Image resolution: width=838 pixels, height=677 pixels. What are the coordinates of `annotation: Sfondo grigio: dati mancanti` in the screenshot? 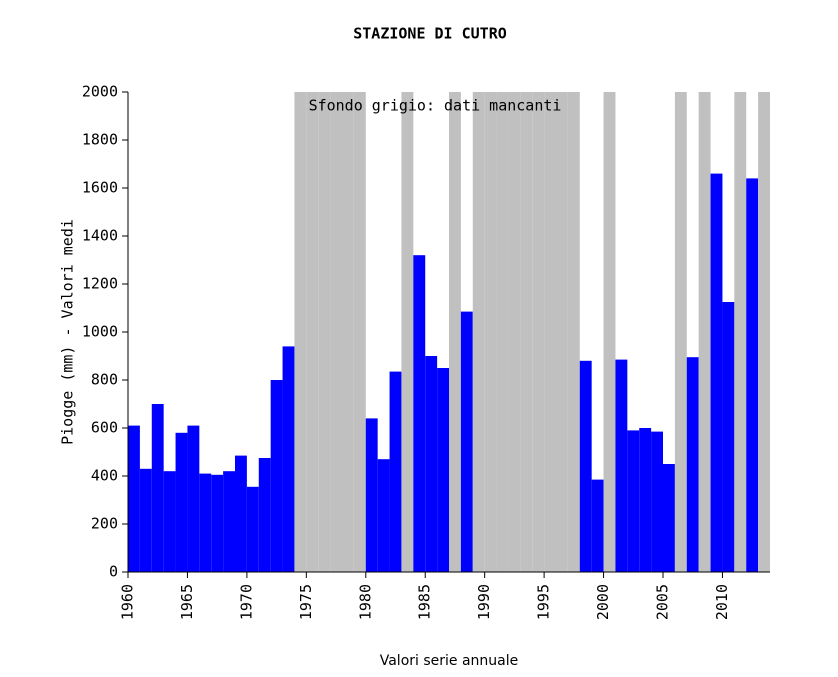 It's located at (435, 106).